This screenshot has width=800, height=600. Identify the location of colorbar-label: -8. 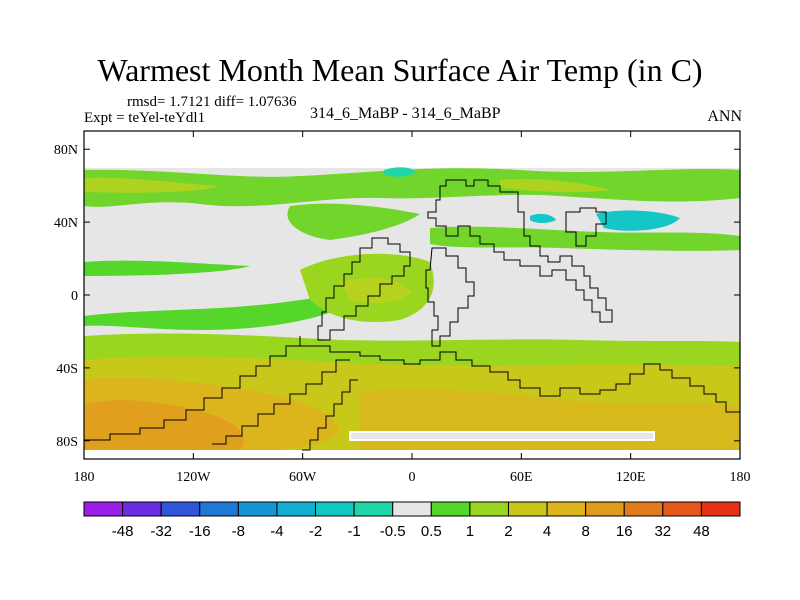
(238, 531).